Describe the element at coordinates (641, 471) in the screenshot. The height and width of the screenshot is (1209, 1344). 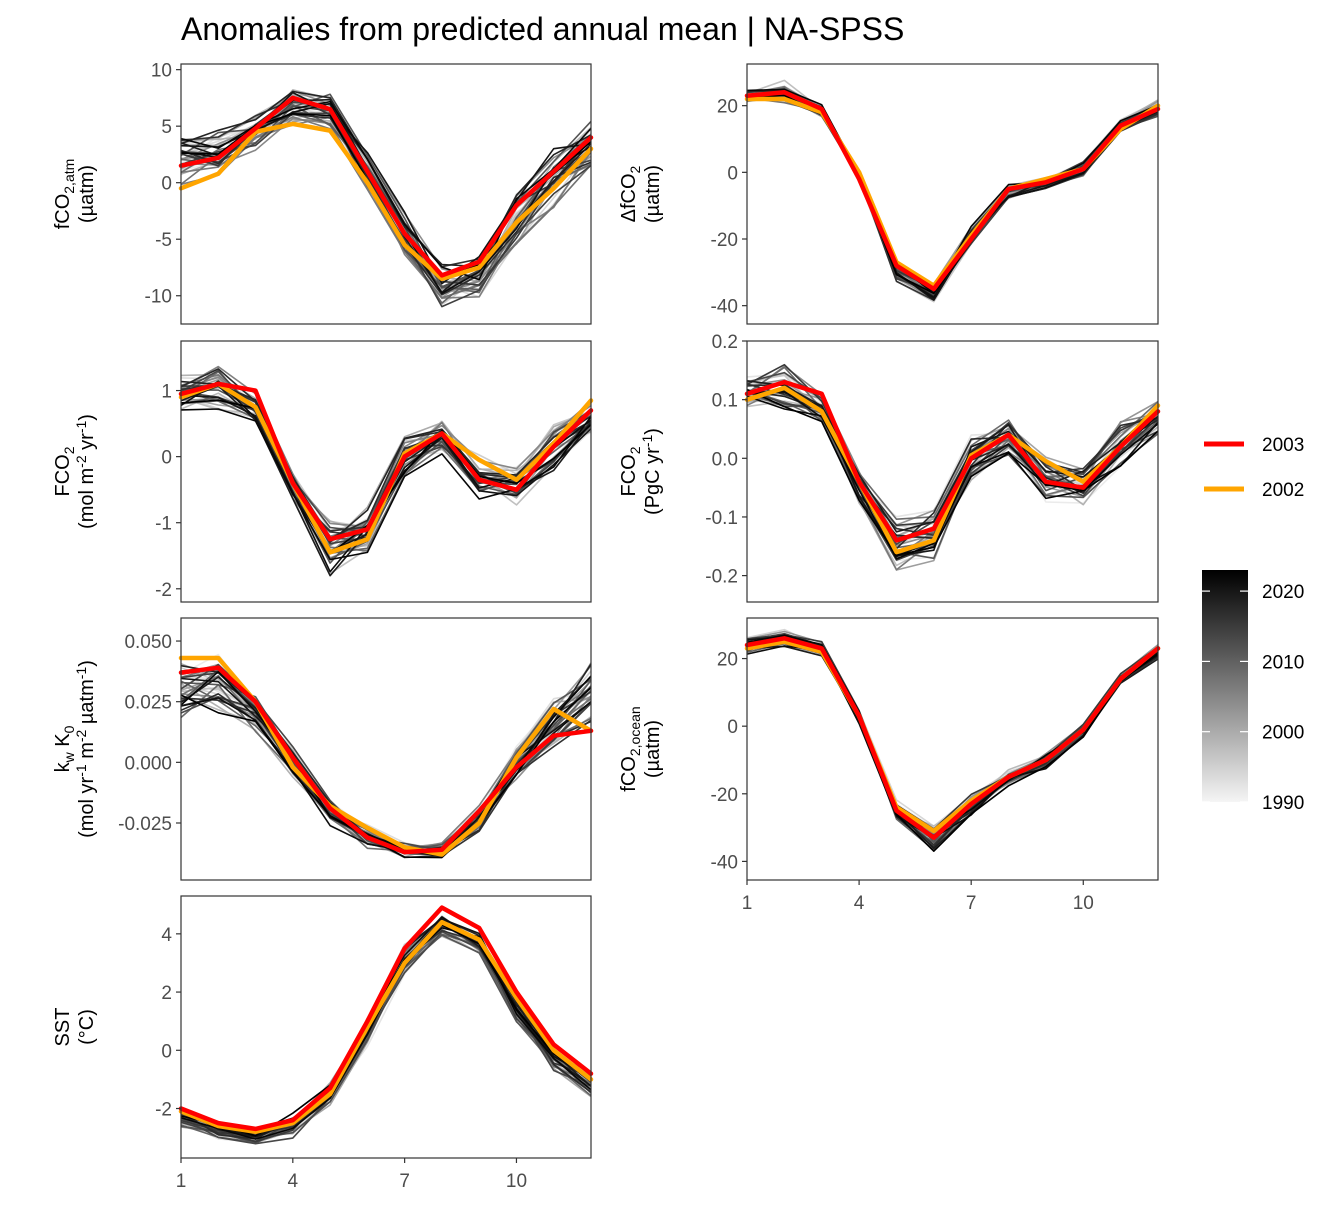
I see `y-axis-label: FCO2​(PgC yr-1)` at that location.